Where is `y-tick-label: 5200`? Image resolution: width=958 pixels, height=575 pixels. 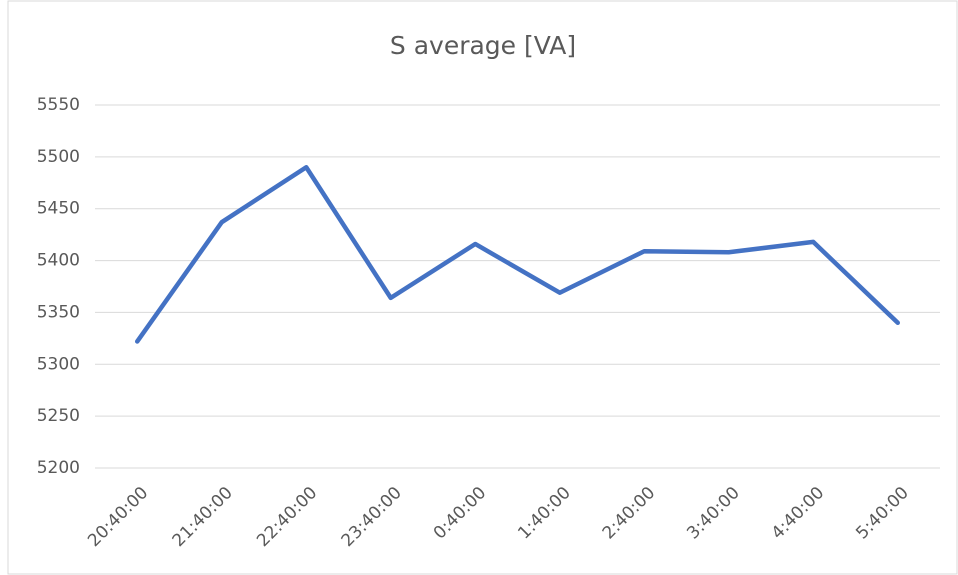
y-tick-label: 5200 is located at coordinates (58, 468).